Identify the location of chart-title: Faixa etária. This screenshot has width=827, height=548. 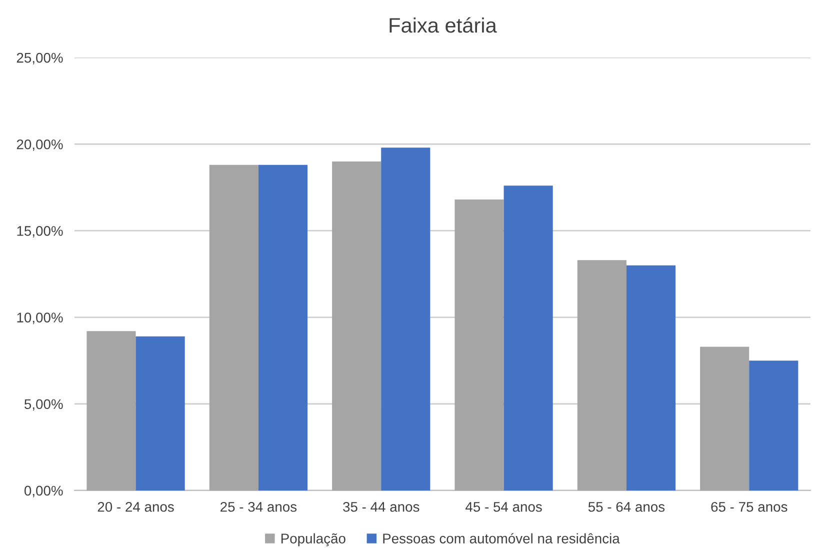
(443, 25).